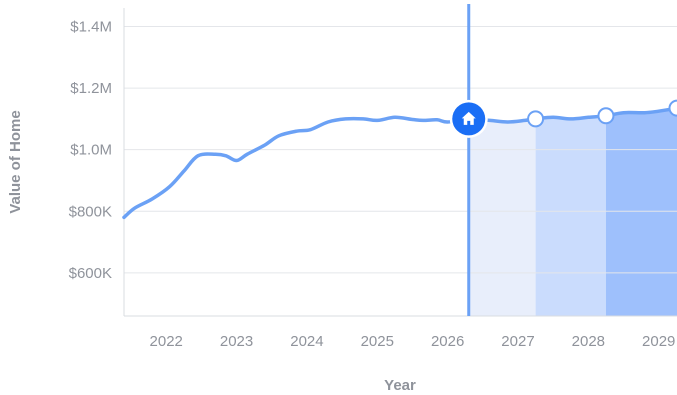 The width and height of the screenshot is (677, 395). What do you see at coordinates (91, 88) in the screenshot?
I see `y-tick-label: $1.2M` at bounding box center [91, 88].